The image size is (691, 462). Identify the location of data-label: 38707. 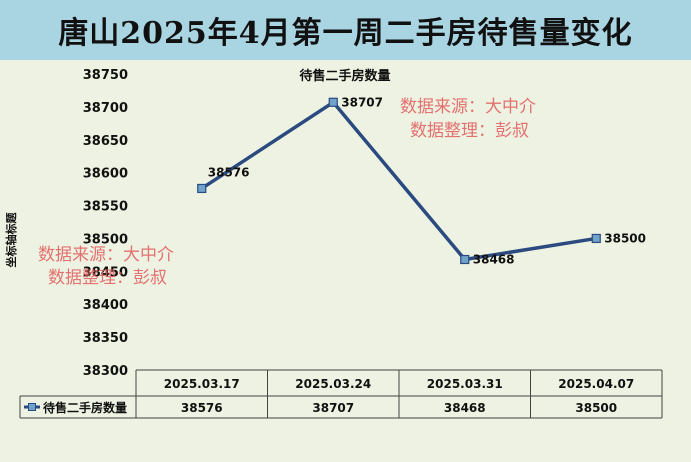
(362, 102).